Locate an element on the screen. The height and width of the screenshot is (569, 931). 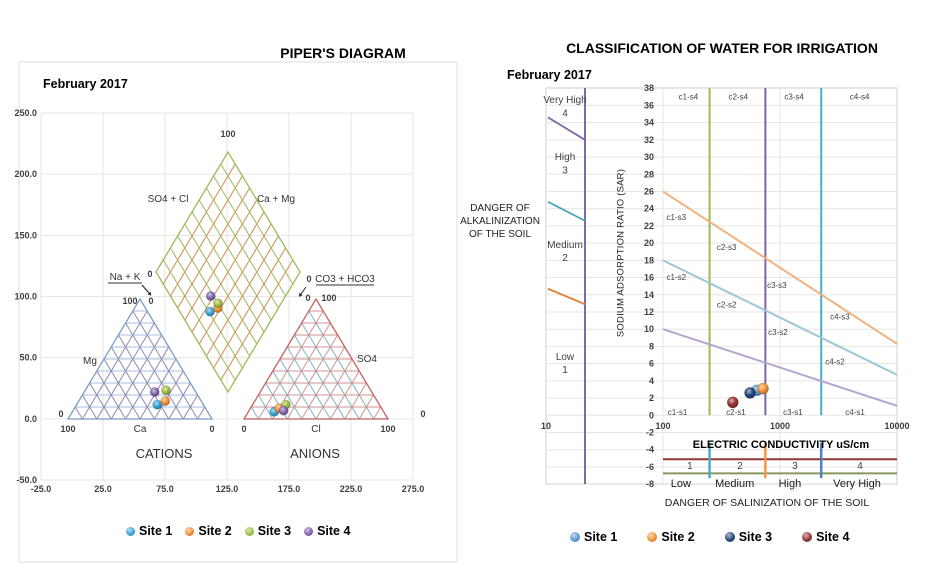
piper-x-tick: 175.0 is located at coordinates (289, 489).